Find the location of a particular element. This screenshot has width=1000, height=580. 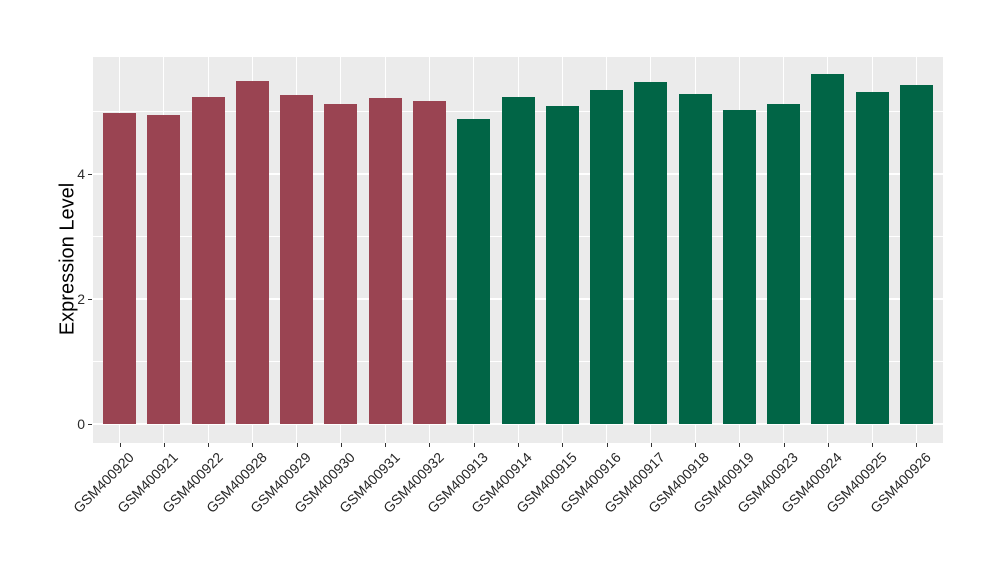

bar-GSM400929 is located at coordinates (297, 259).